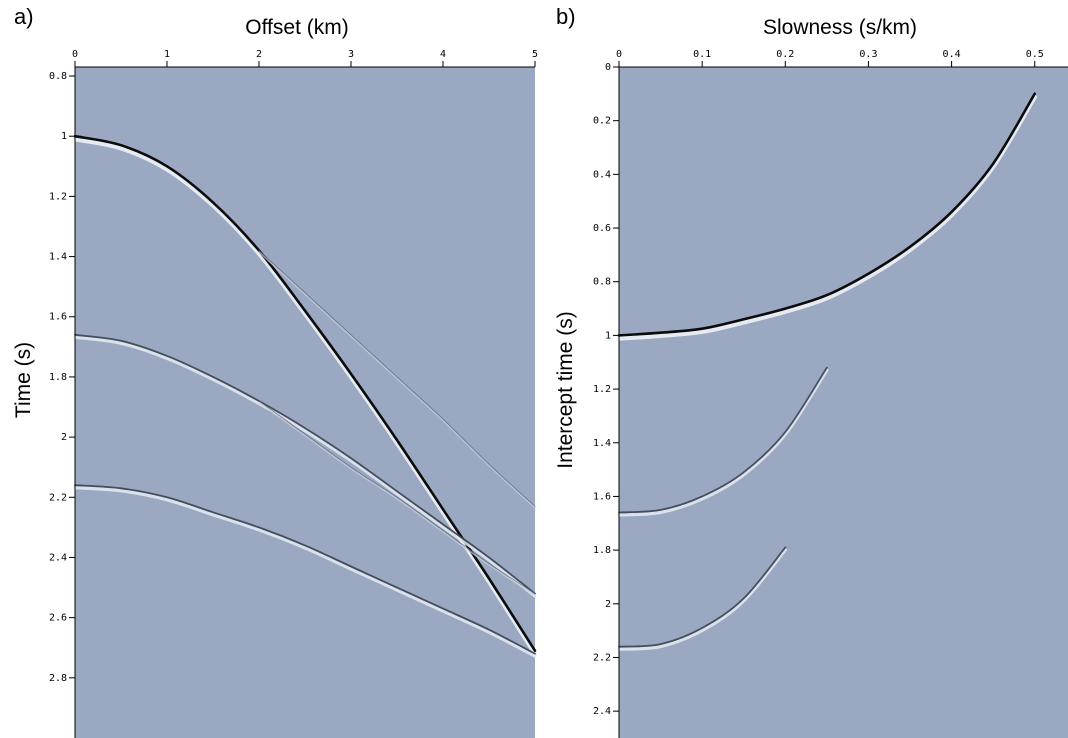 This screenshot has width=1068, height=738. Describe the element at coordinates (602, 389) in the screenshot. I see `panel-b-y-tick-label: 1.2` at that location.